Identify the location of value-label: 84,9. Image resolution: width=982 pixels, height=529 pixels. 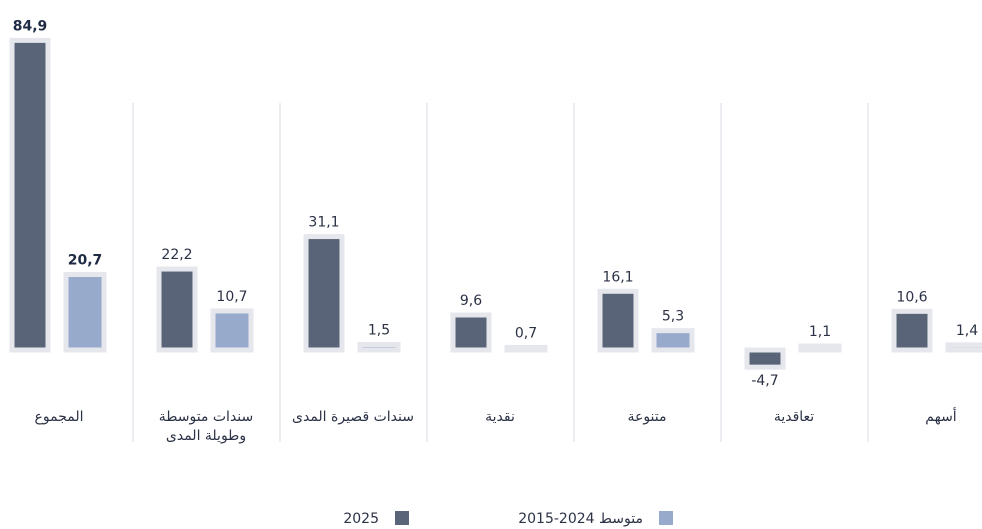
(30, 26).